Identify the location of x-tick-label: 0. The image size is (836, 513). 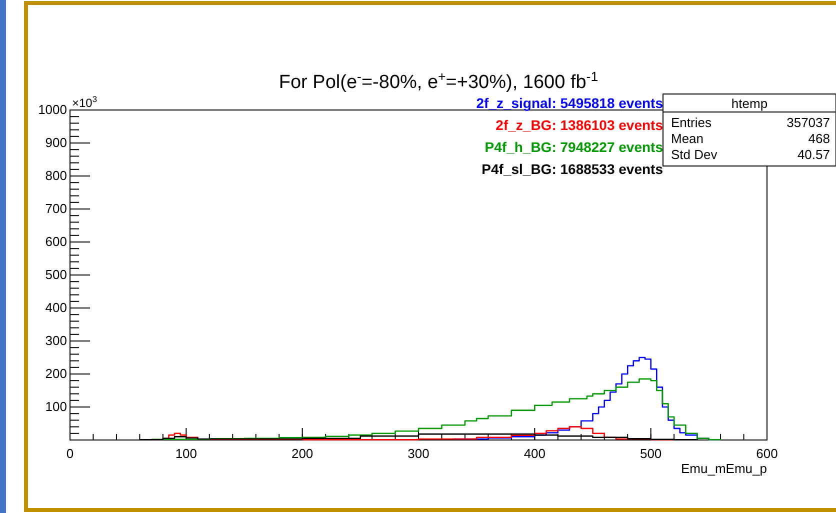
(70, 453).